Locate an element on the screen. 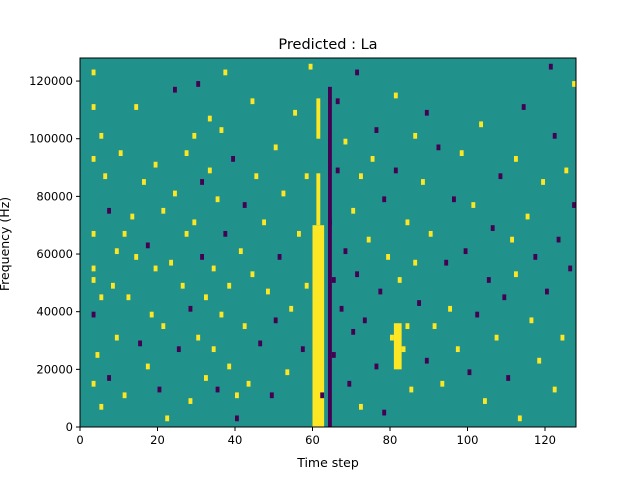 This screenshot has height=480, width=640. y-tick-label: 40000 is located at coordinates (54, 312).